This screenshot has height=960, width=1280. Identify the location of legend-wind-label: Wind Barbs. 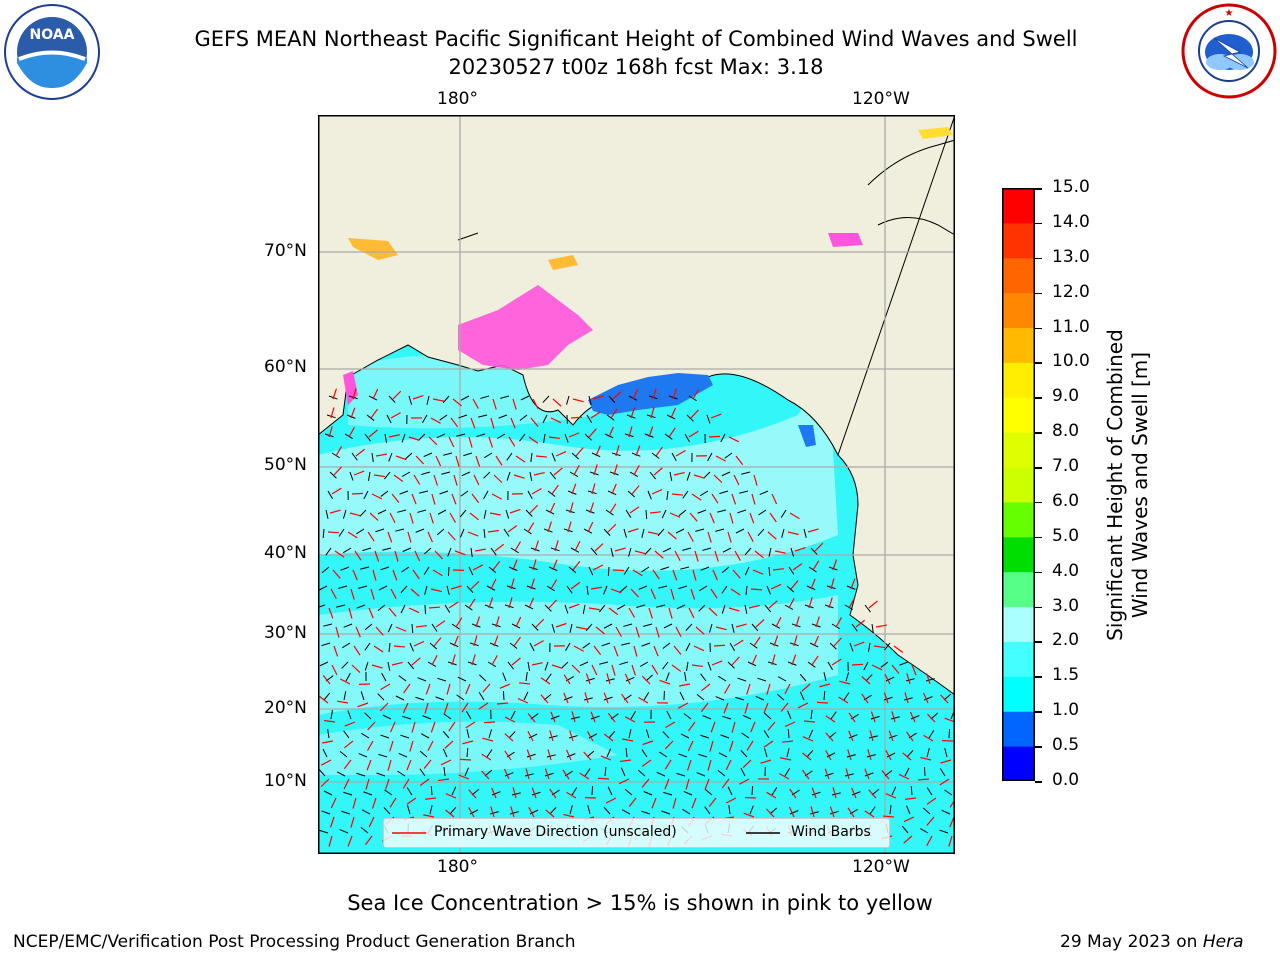
(831, 832).